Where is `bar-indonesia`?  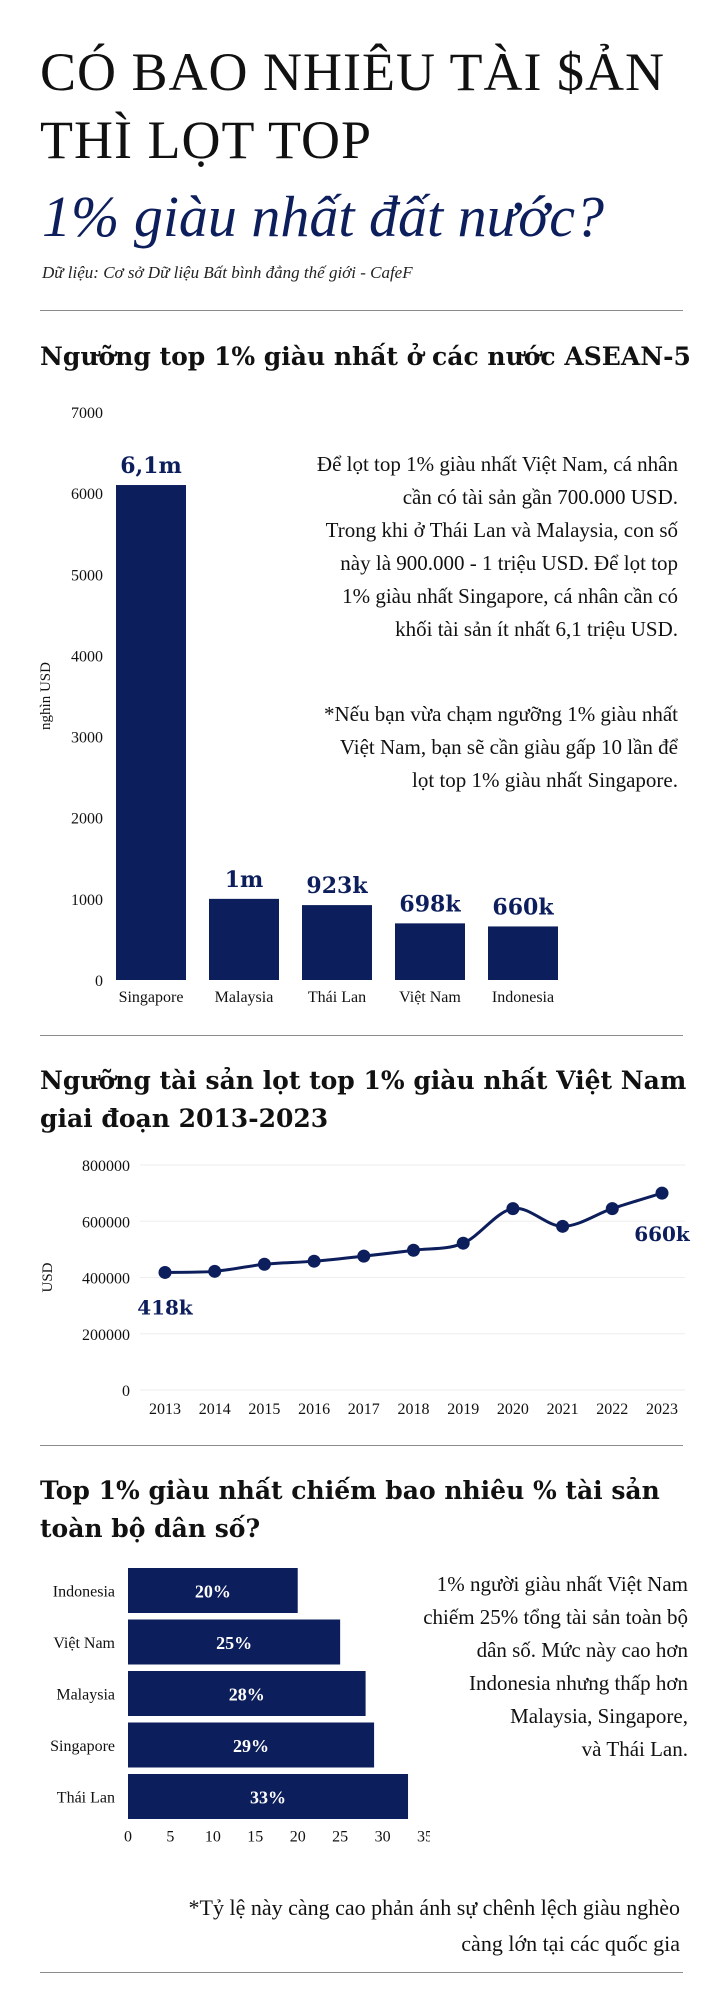 bar-indonesia is located at coordinates (523, 953).